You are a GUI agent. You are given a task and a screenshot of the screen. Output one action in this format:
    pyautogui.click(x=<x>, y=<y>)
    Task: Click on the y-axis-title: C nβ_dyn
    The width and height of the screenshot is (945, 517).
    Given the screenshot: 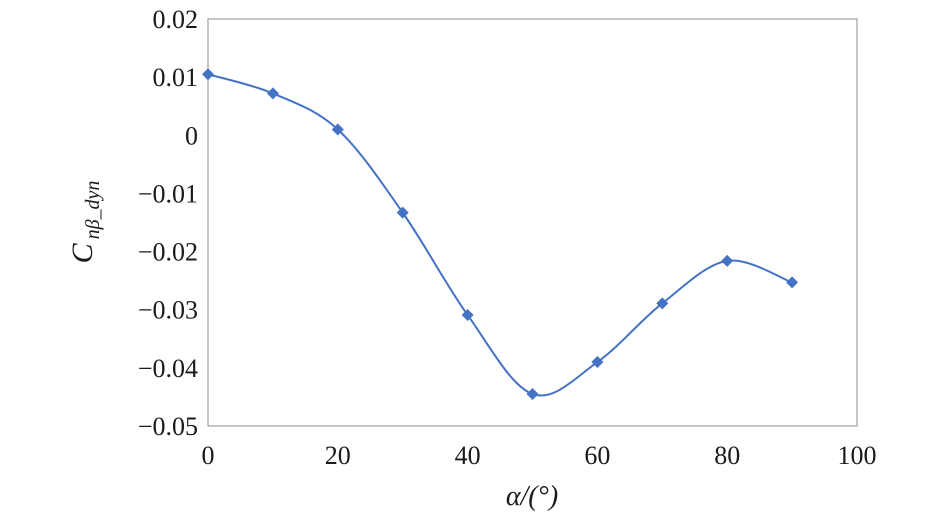 What is the action you would take?
    pyautogui.click(x=85, y=222)
    